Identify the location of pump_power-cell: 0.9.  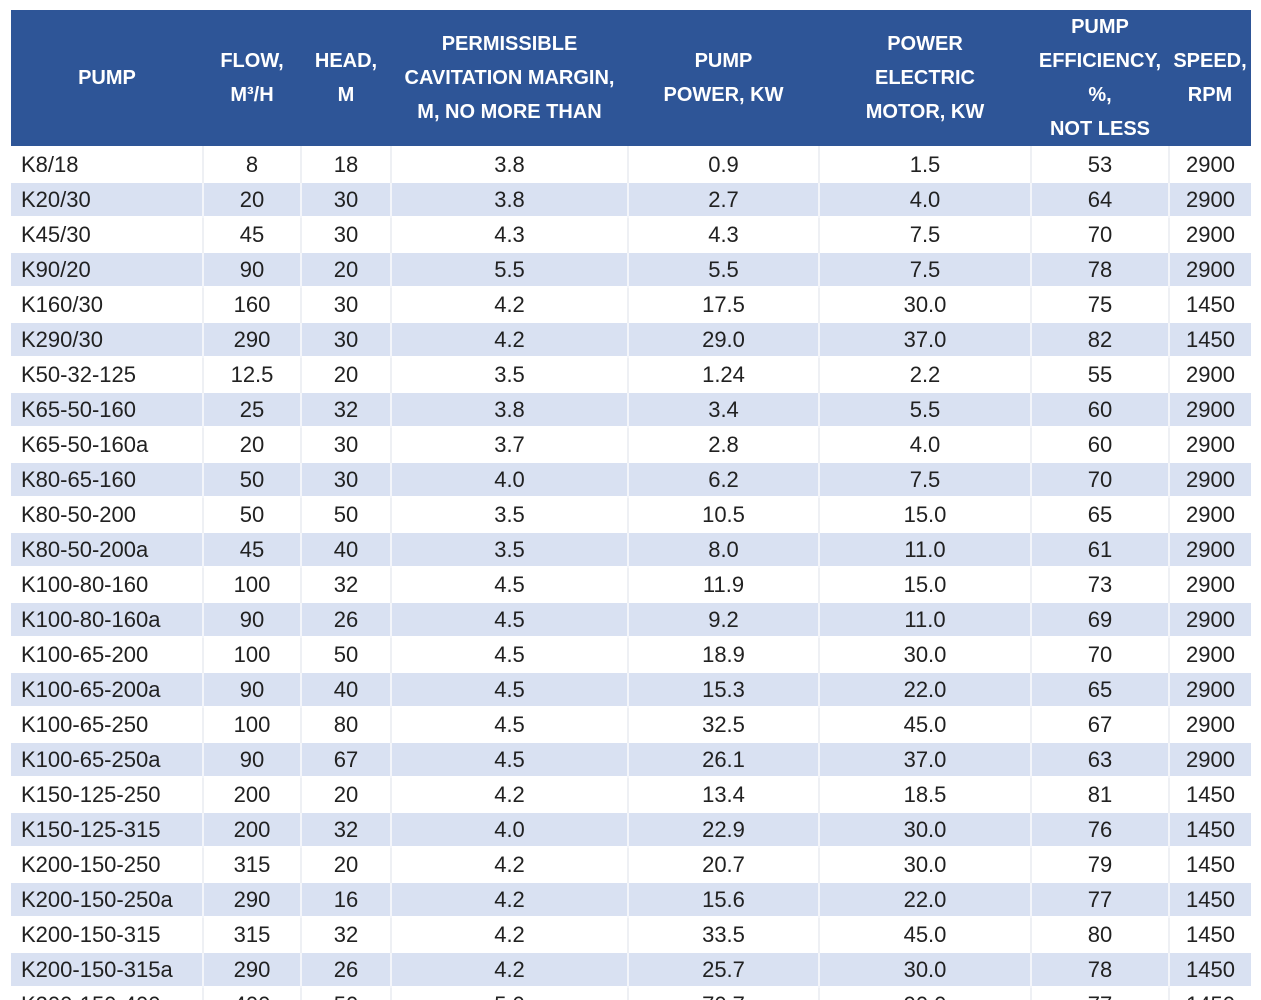
(723, 164).